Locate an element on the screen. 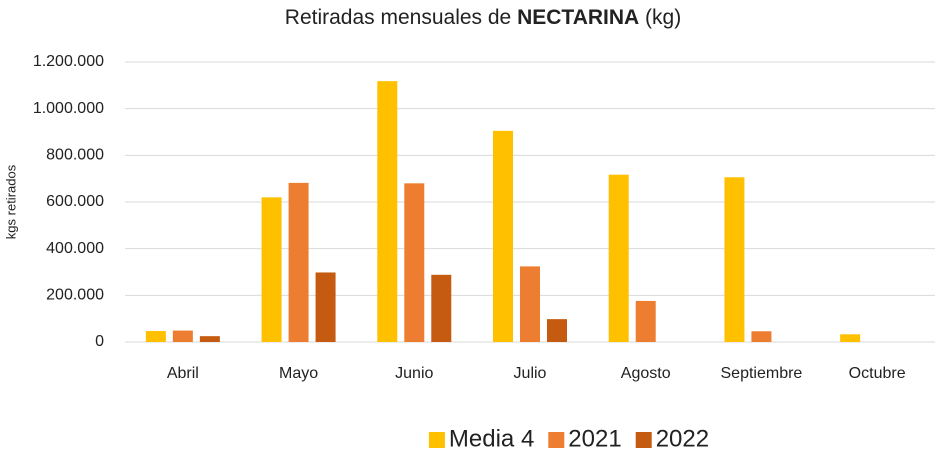  y-tick-label: 800.000 is located at coordinates (75, 155).